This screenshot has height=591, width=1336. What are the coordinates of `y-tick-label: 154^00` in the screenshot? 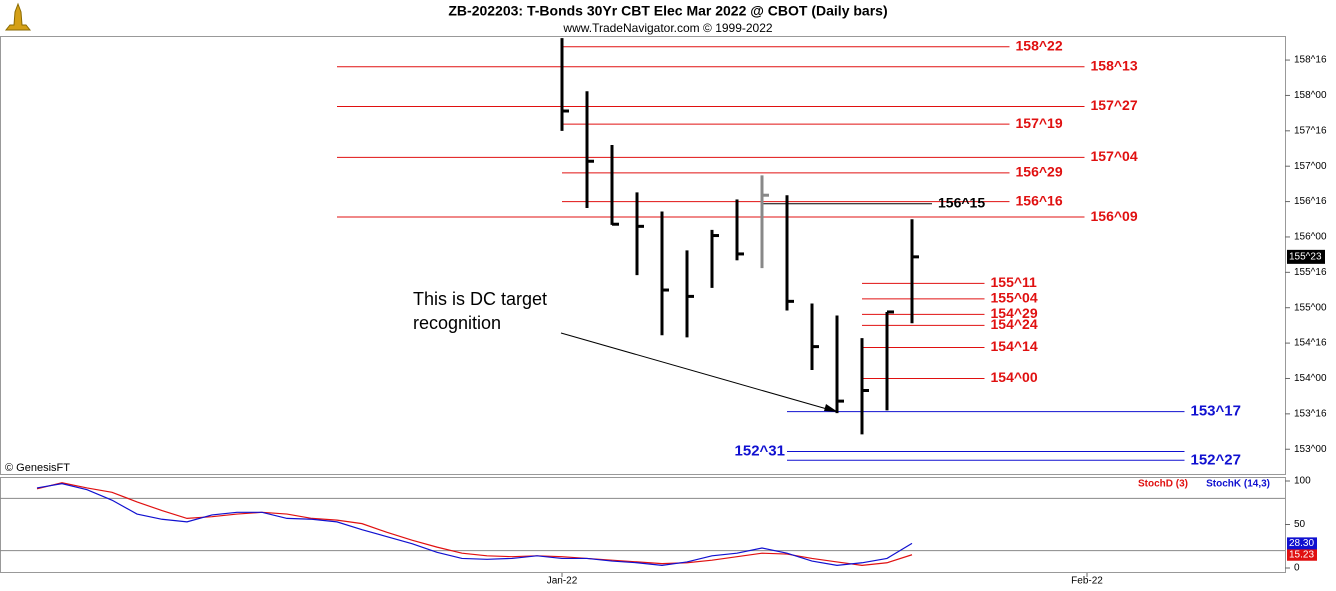 It's located at (1310, 378).